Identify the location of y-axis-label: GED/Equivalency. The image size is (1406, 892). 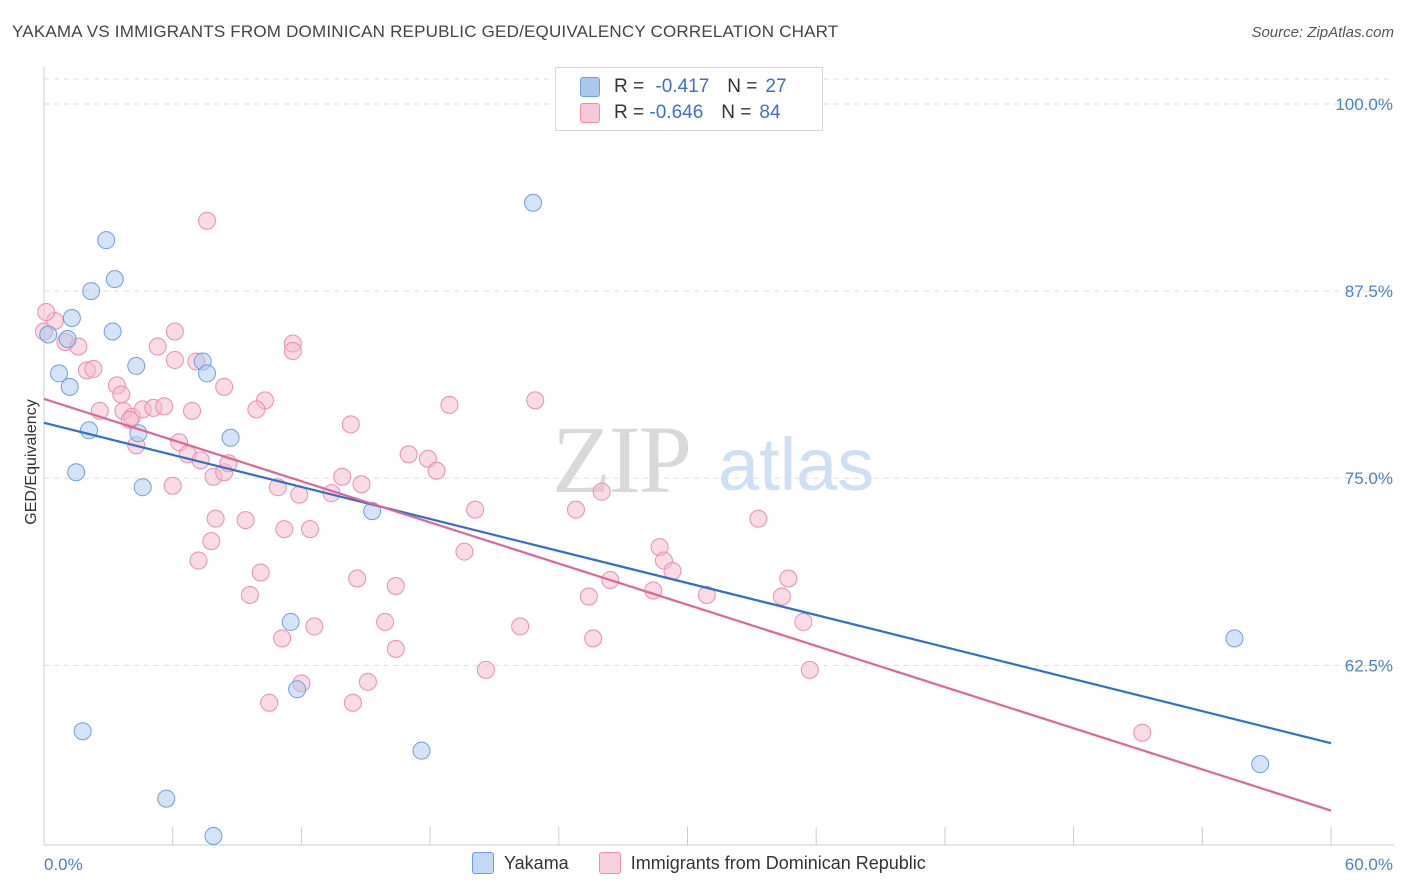
(31, 462).